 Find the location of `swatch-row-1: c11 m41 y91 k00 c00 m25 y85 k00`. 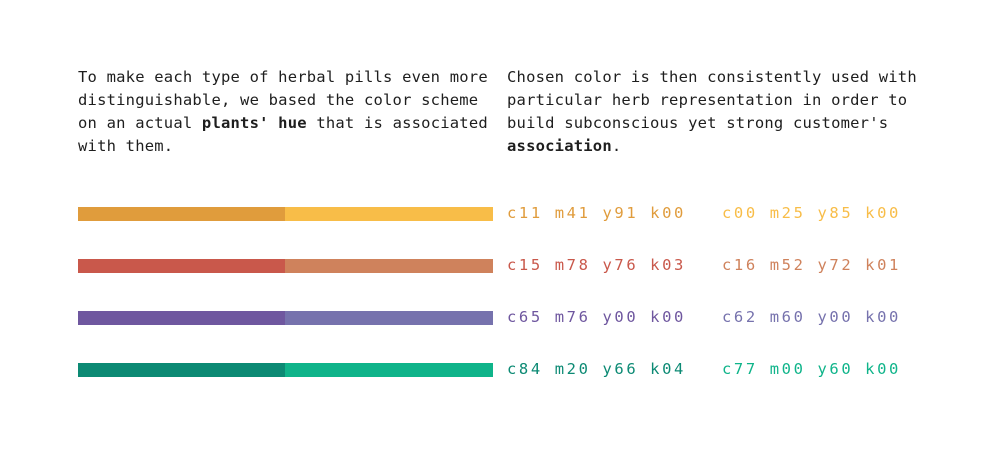

swatch-row-1: c11 m41 y91 k00 c00 m25 y85 k00 is located at coordinates (508, 215).